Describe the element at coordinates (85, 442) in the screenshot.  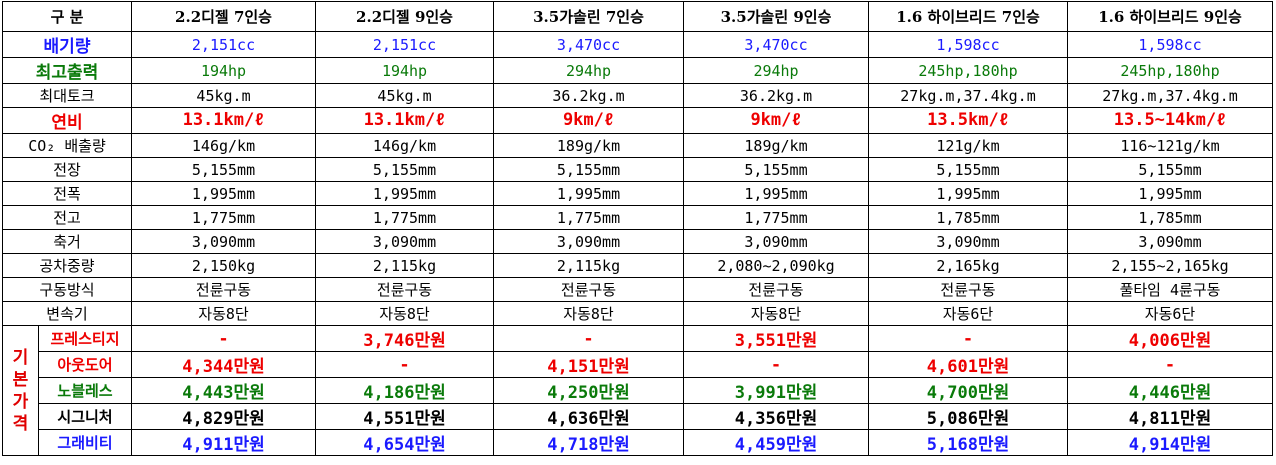
I see `price-label: 그래비티` at that location.